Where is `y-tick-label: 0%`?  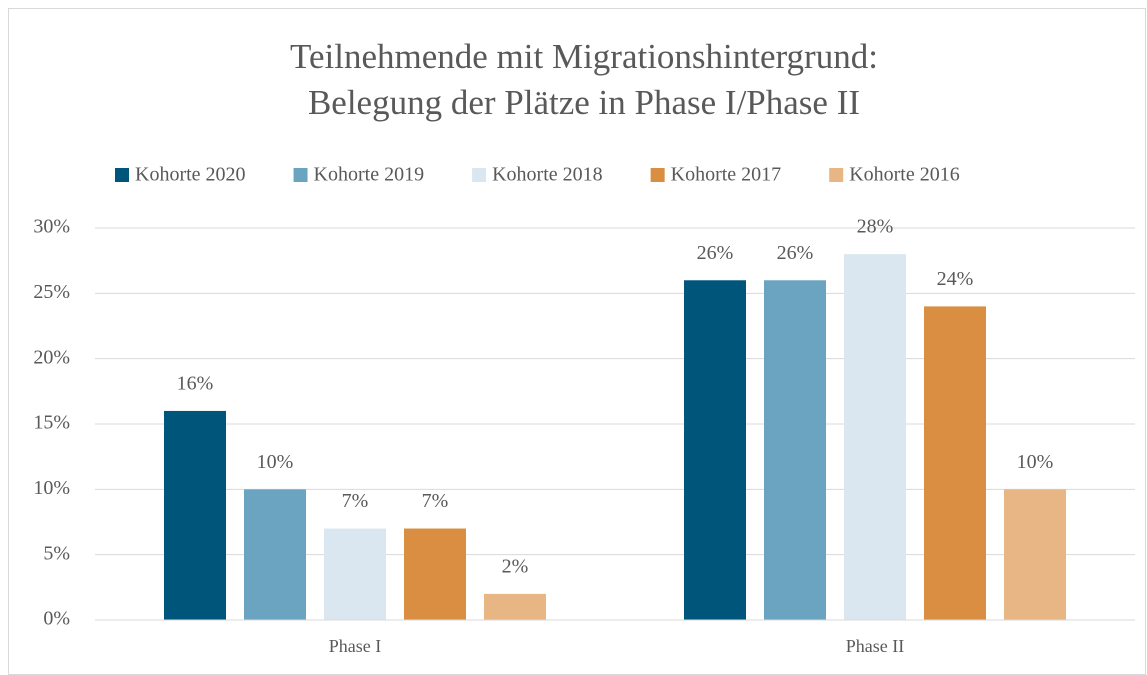 y-tick-label: 0% is located at coordinates (56, 619).